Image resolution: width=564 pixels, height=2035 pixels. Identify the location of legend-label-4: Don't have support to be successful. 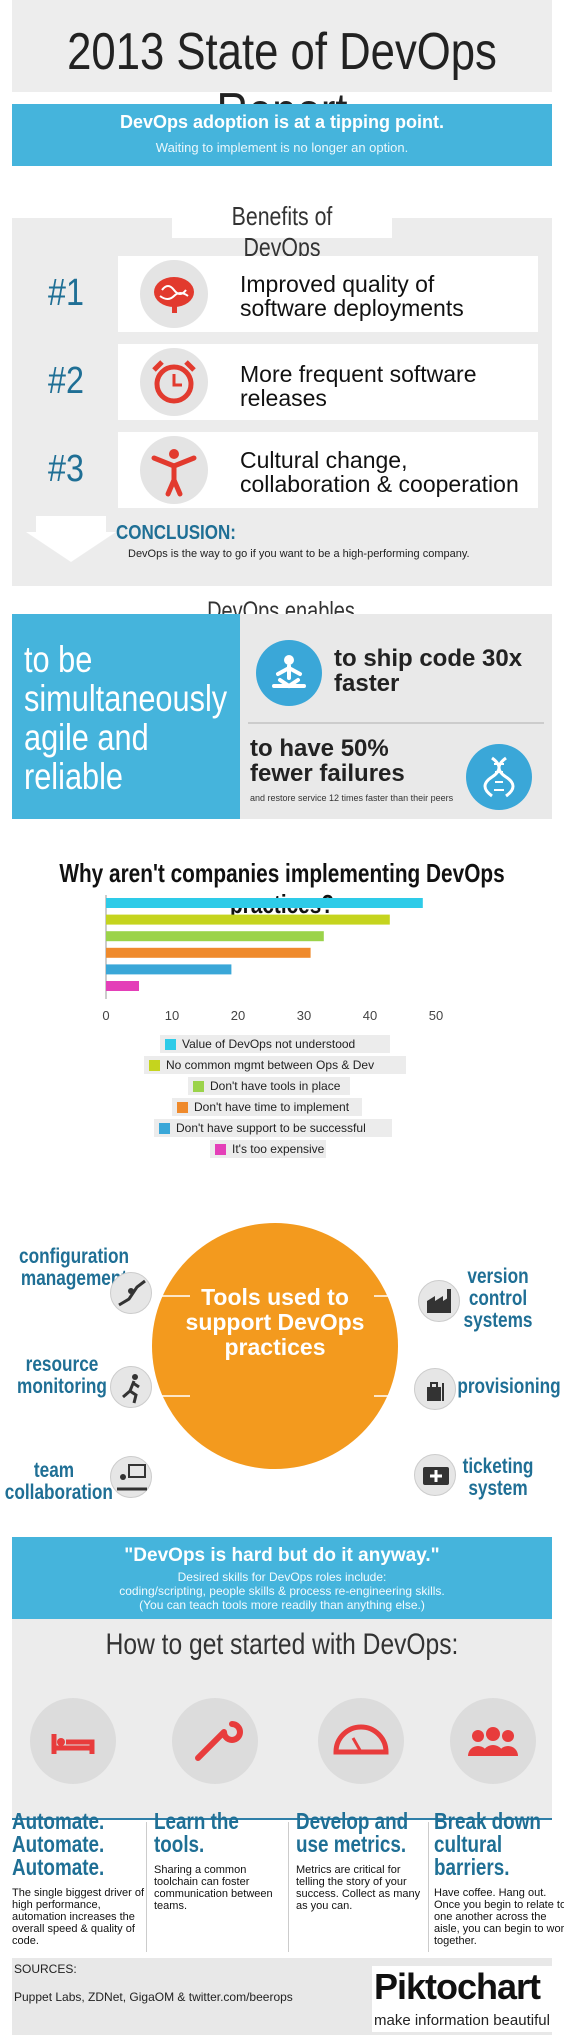
(271, 1128).